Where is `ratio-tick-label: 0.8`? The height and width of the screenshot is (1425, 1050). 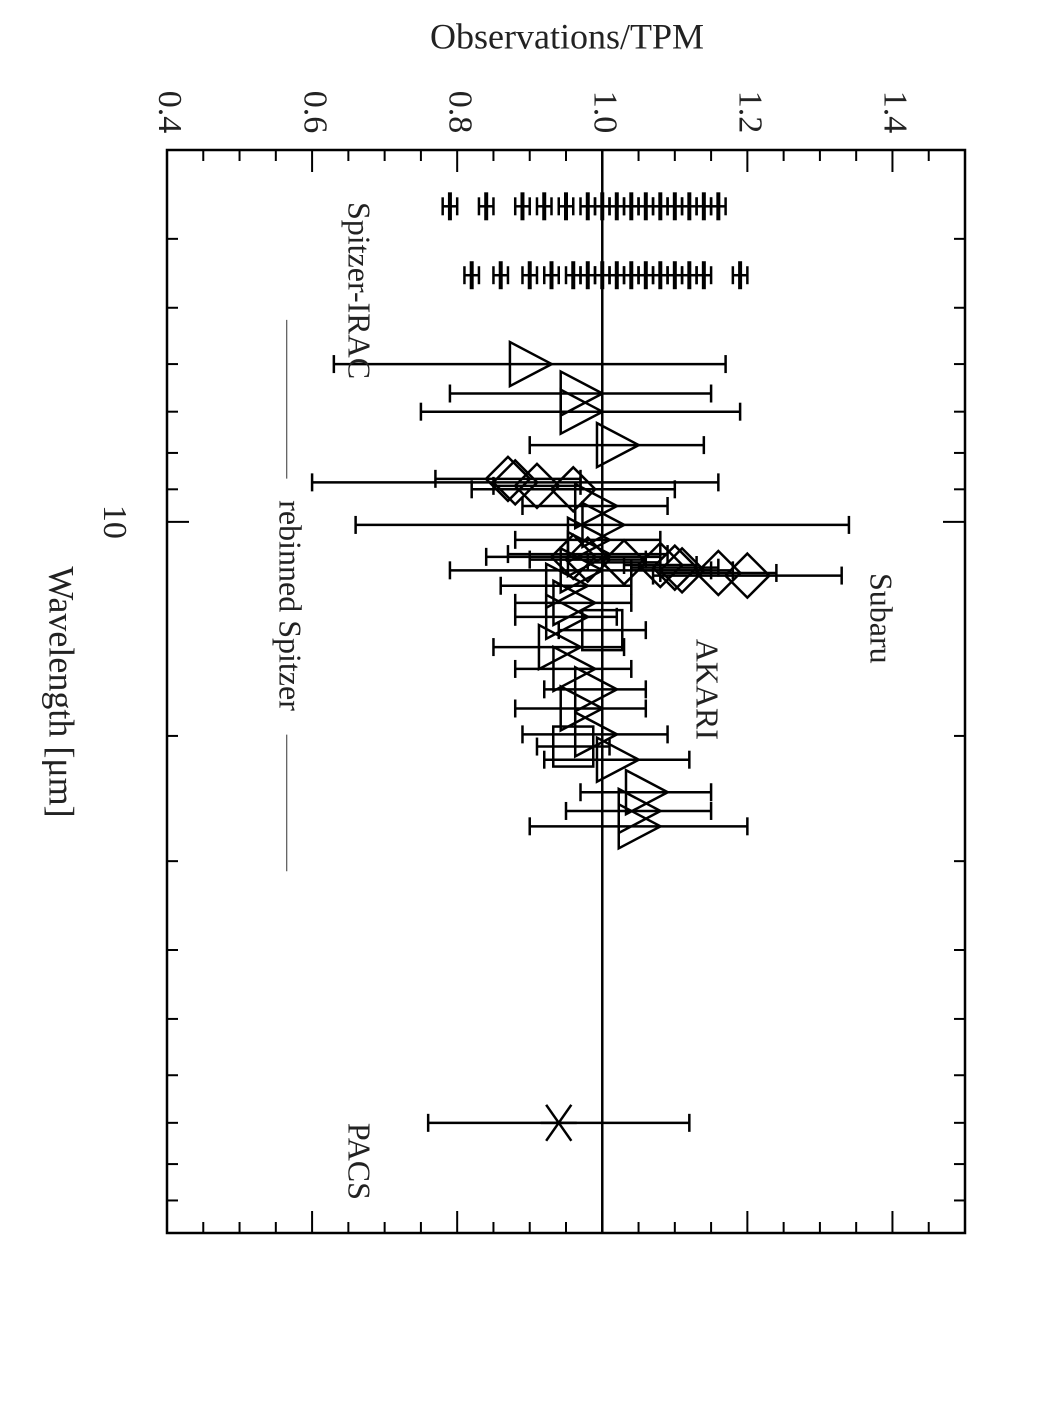 ratio-tick-label: 0.8 is located at coordinates (459, 112).